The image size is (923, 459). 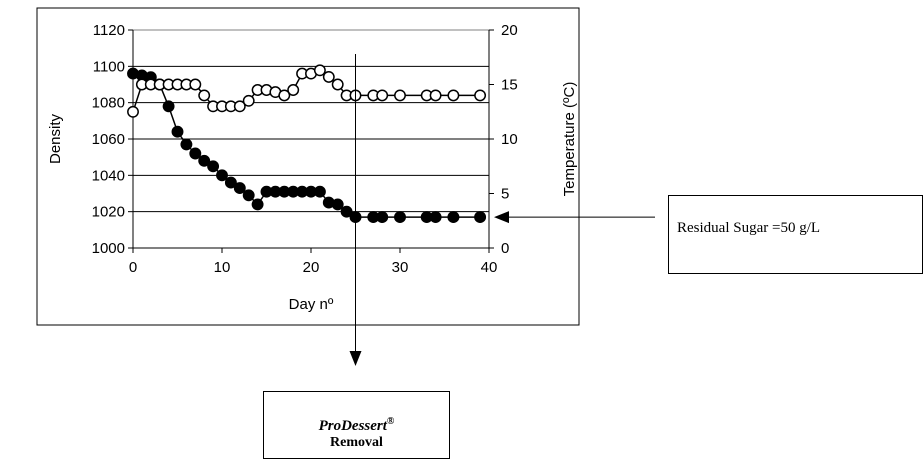 I want to click on removal-label: Removal, so click(x=356, y=442).